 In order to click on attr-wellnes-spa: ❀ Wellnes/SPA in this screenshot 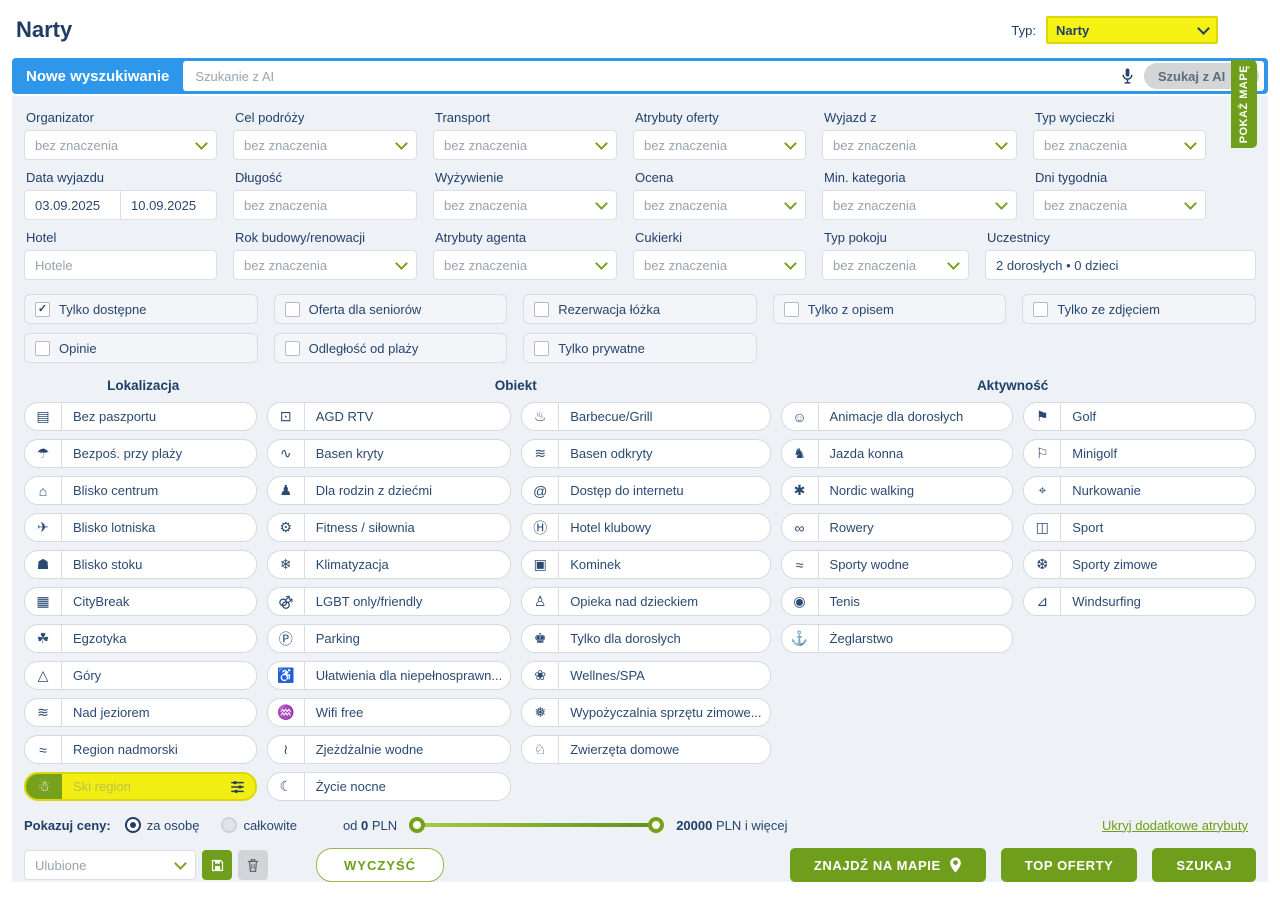, I will do `click(646, 675)`.